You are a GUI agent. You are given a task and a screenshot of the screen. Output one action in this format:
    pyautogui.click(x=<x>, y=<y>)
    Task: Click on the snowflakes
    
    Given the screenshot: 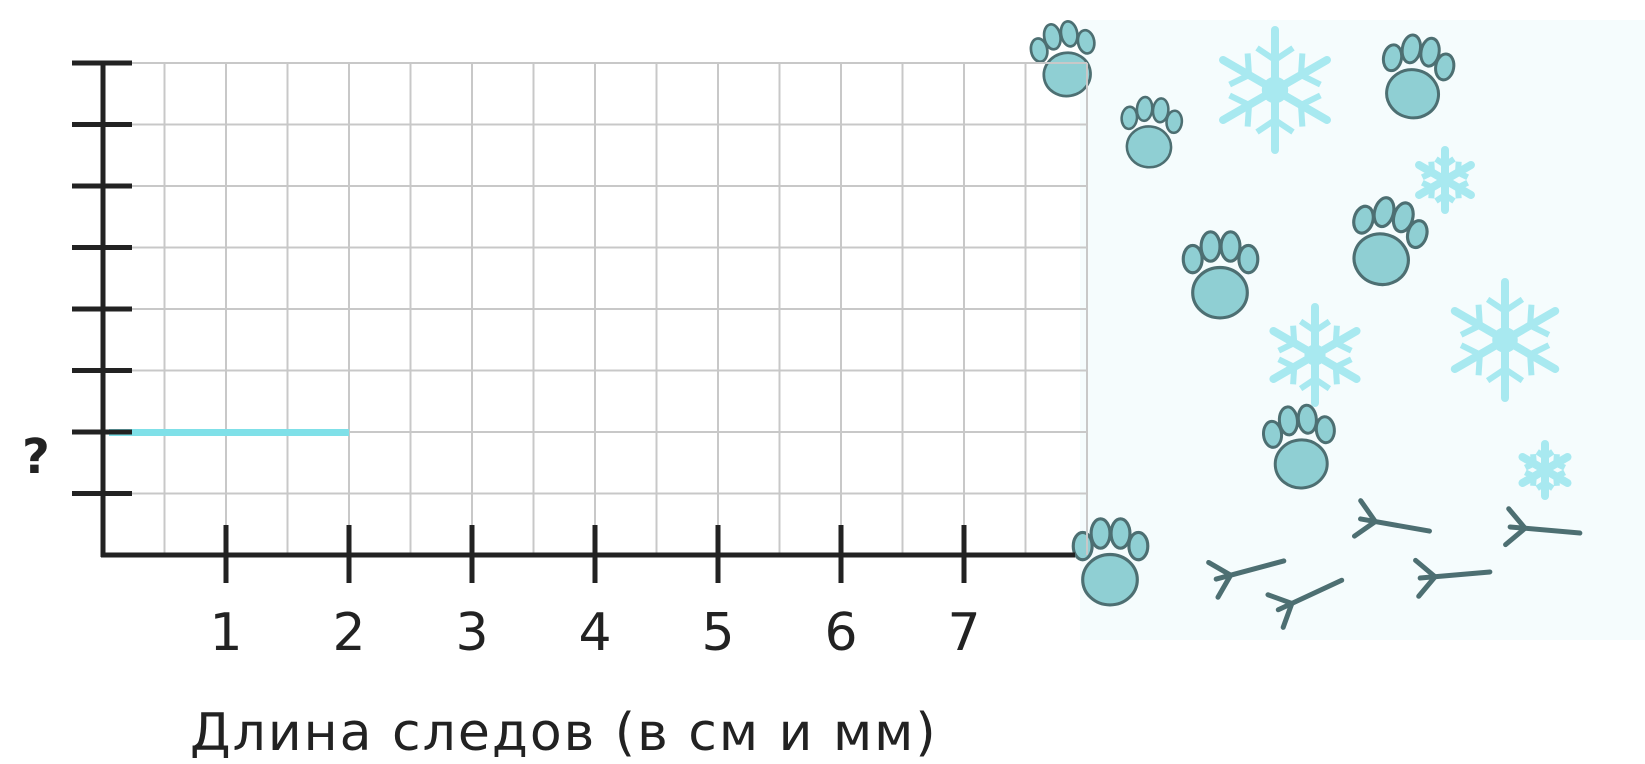 What is the action you would take?
    pyautogui.click(x=1395, y=263)
    